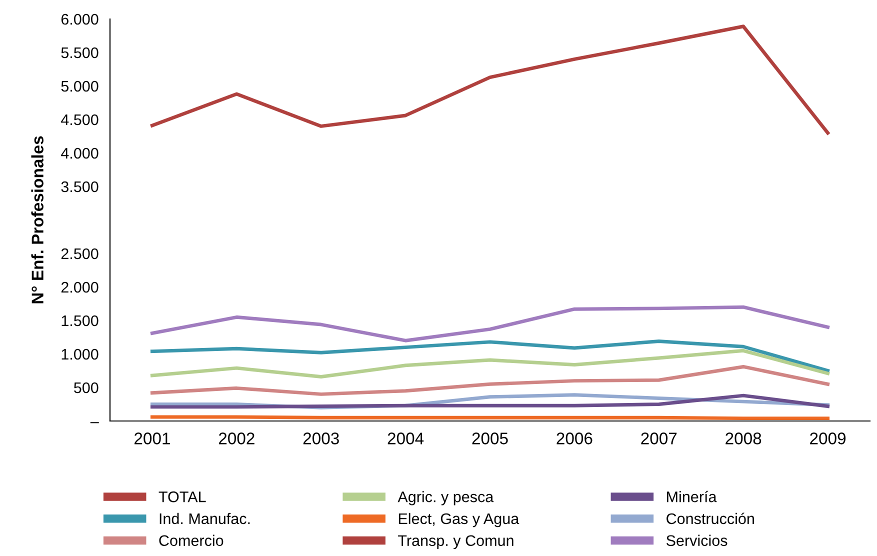 The height and width of the screenshot is (556, 877). What do you see at coordinates (692, 496) in the screenshot?
I see `legend-label: Minería` at bounding box center [692, 496].